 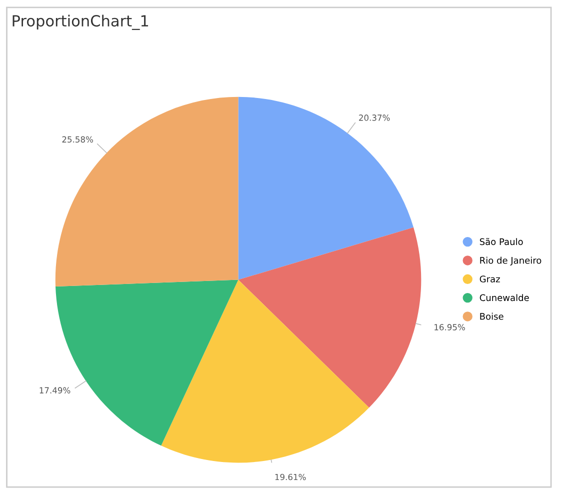 What do you see at coordinates (55, 390) in the screenshot?
I see `data-label: 17.49%` at bounding box center [55, 390].